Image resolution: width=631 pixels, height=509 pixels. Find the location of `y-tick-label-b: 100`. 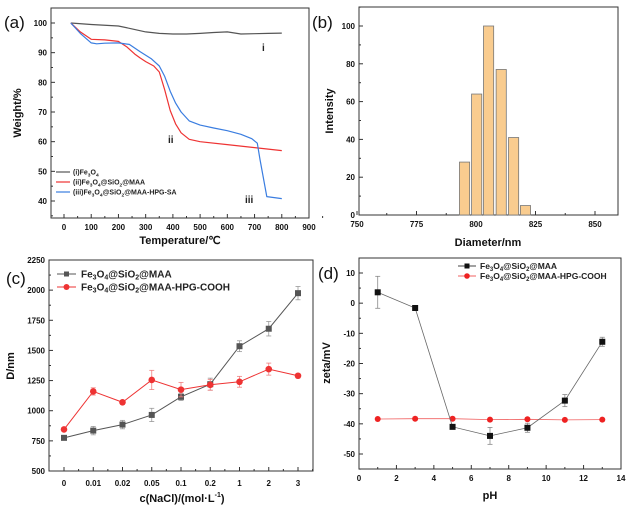

y-tick-label-b: 100 is located at coordinates (349, 26).